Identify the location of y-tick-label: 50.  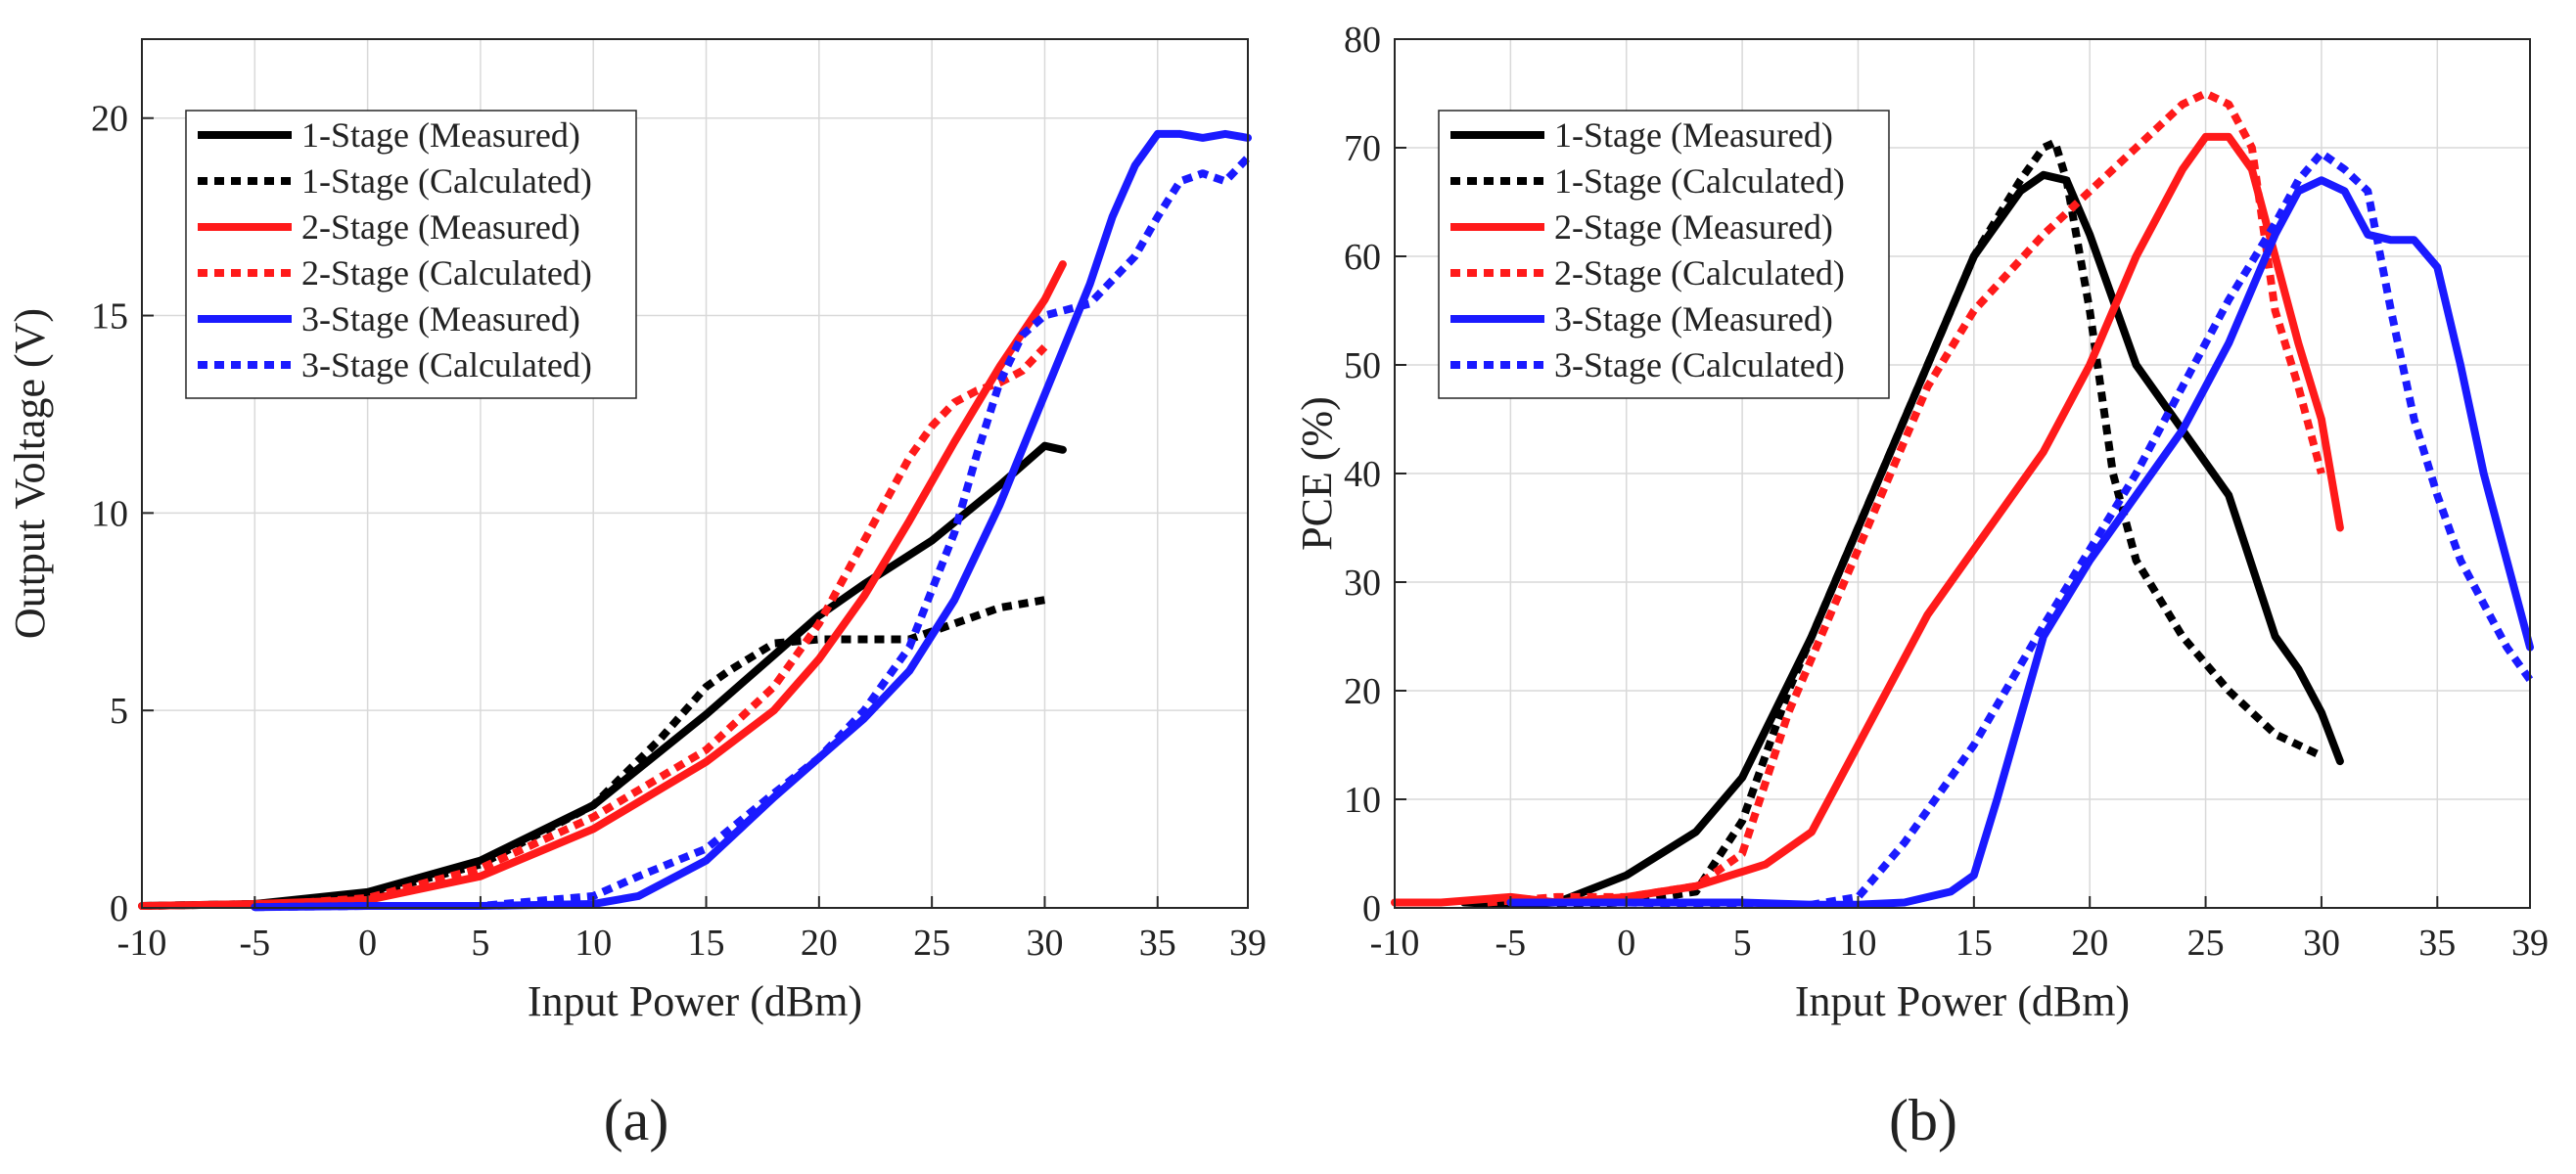
(1363, 365).